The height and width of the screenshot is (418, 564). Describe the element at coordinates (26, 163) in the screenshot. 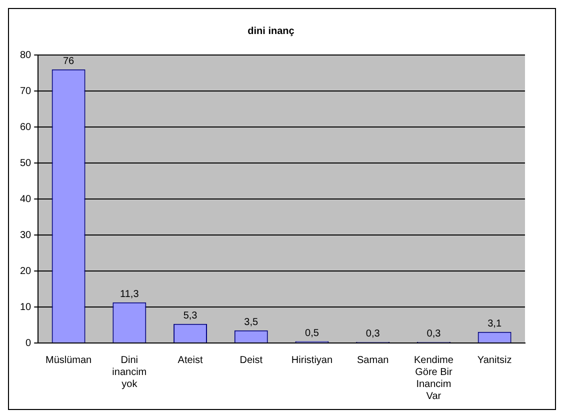

I see `y-tick-label: 50` at that location.